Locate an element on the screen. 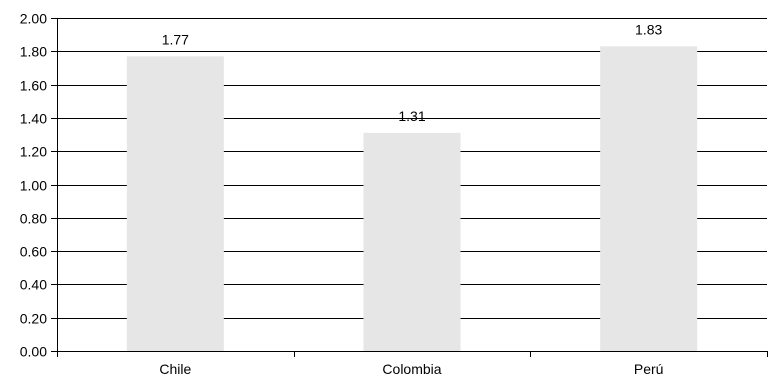 The image size is (768, 381). x-category-label: Perú is located at coordinates (649, 369).